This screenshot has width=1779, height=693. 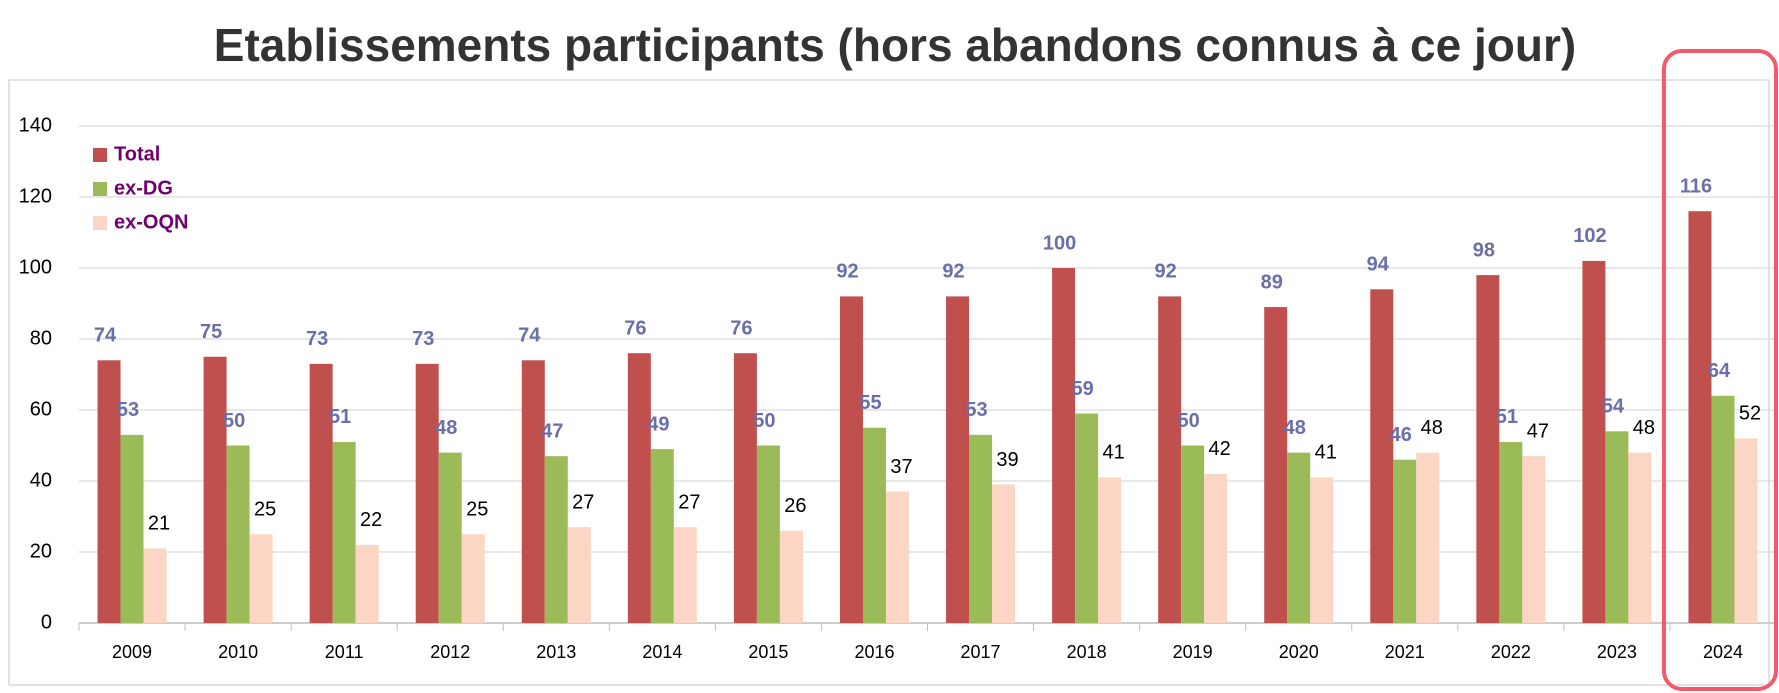 I want to click on data-label: 64, so click(x=1719, y=371).